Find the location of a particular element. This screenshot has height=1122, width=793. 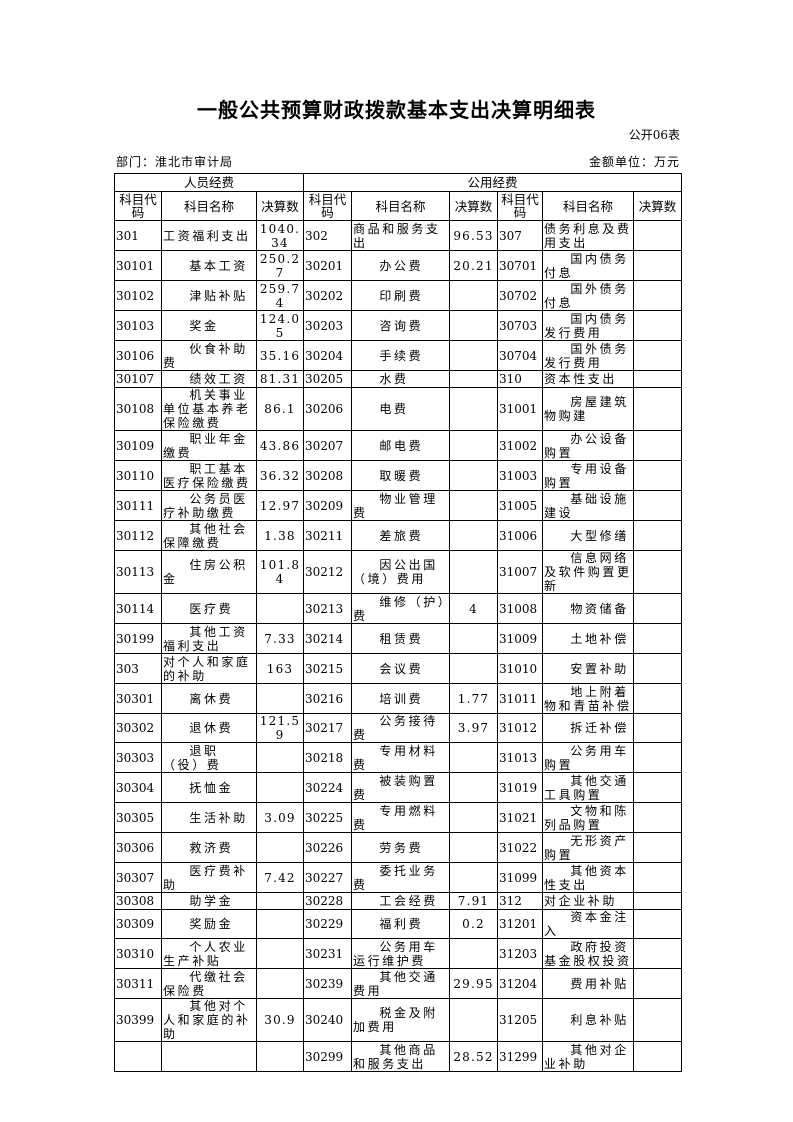

subject-code-cell: 30212 is located at coordinates (327, 572).